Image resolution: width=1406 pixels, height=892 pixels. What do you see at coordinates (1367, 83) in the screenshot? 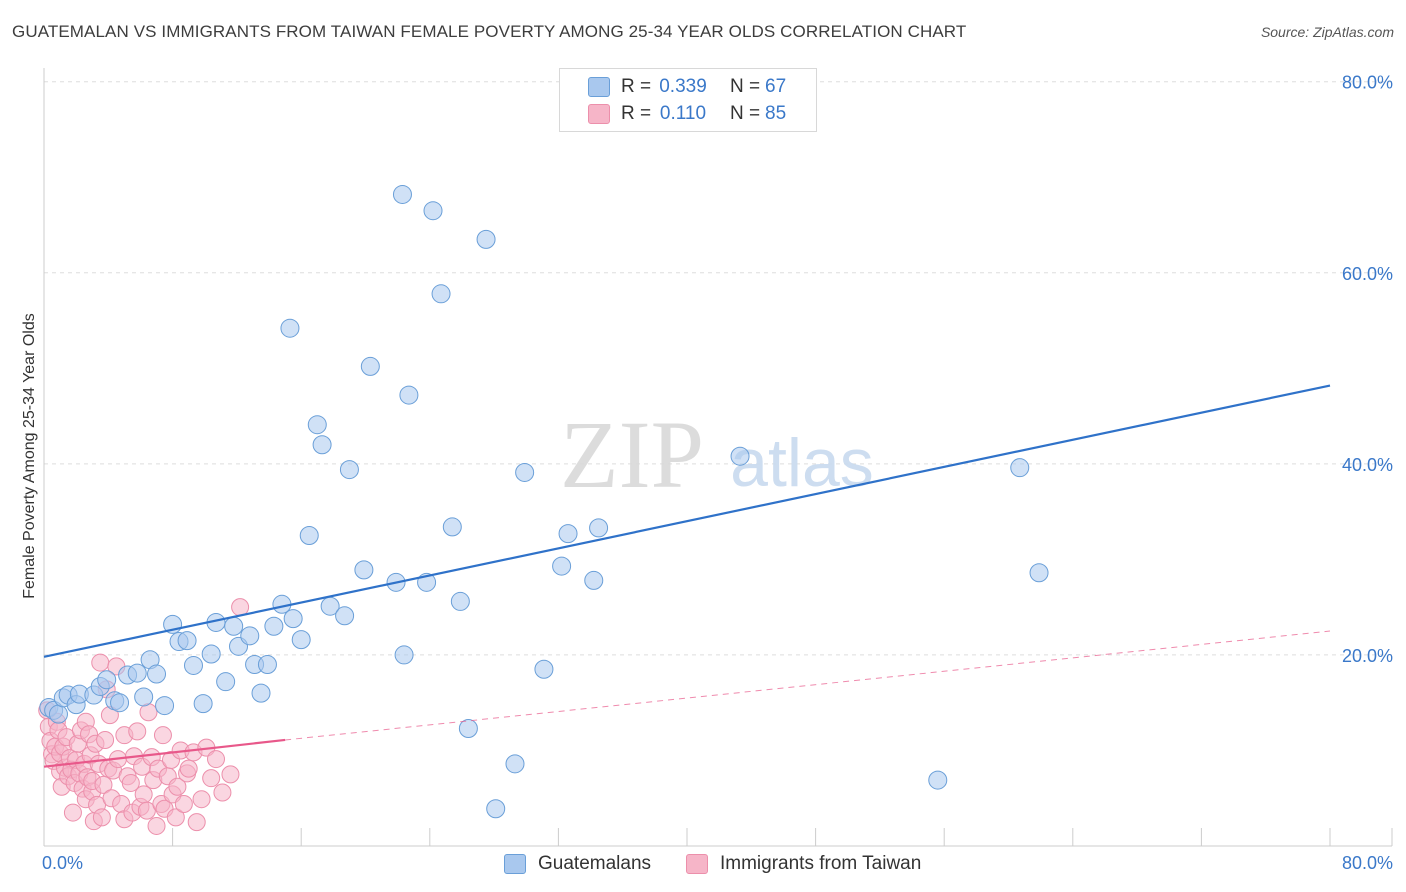
I see `y-tick-label: 80.0%` at bounding box center [1367, 83].